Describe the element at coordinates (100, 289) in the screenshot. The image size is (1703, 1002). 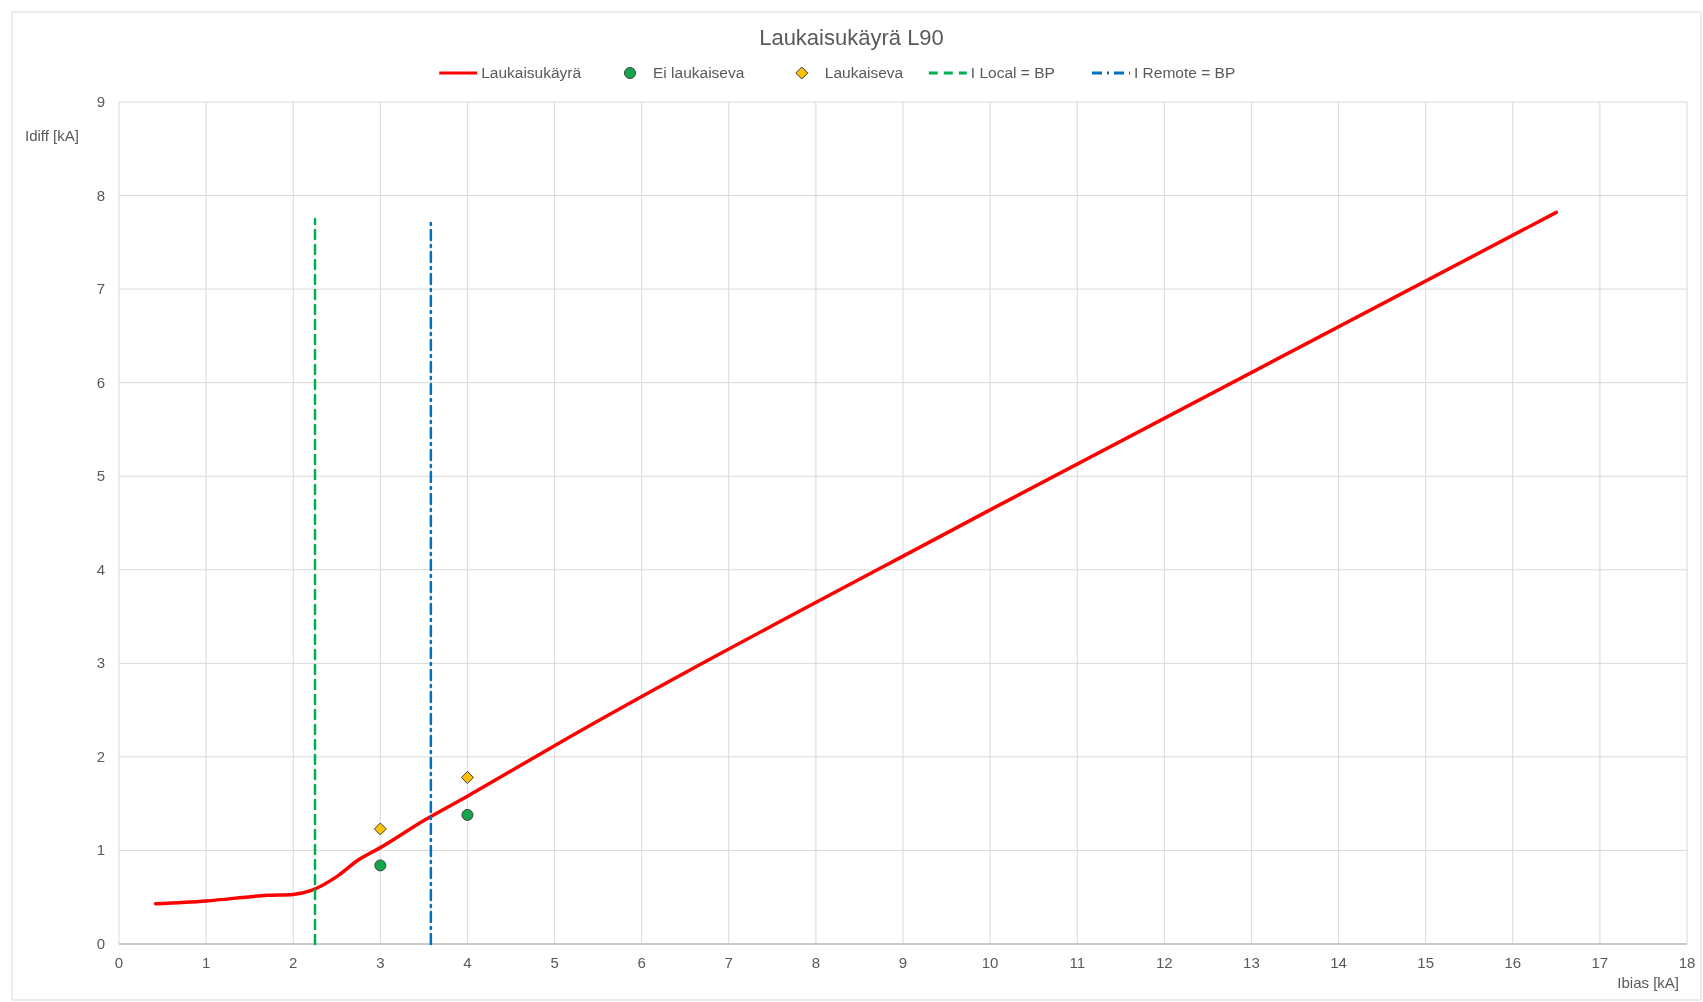
I see `y-tick-label: 7` at that location.